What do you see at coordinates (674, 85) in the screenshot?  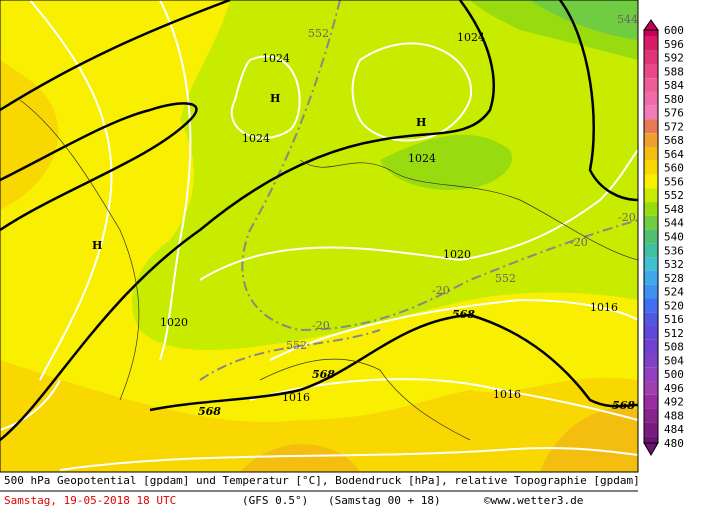 I see `colorbar-label: 584` at bounding box center [674, 85].